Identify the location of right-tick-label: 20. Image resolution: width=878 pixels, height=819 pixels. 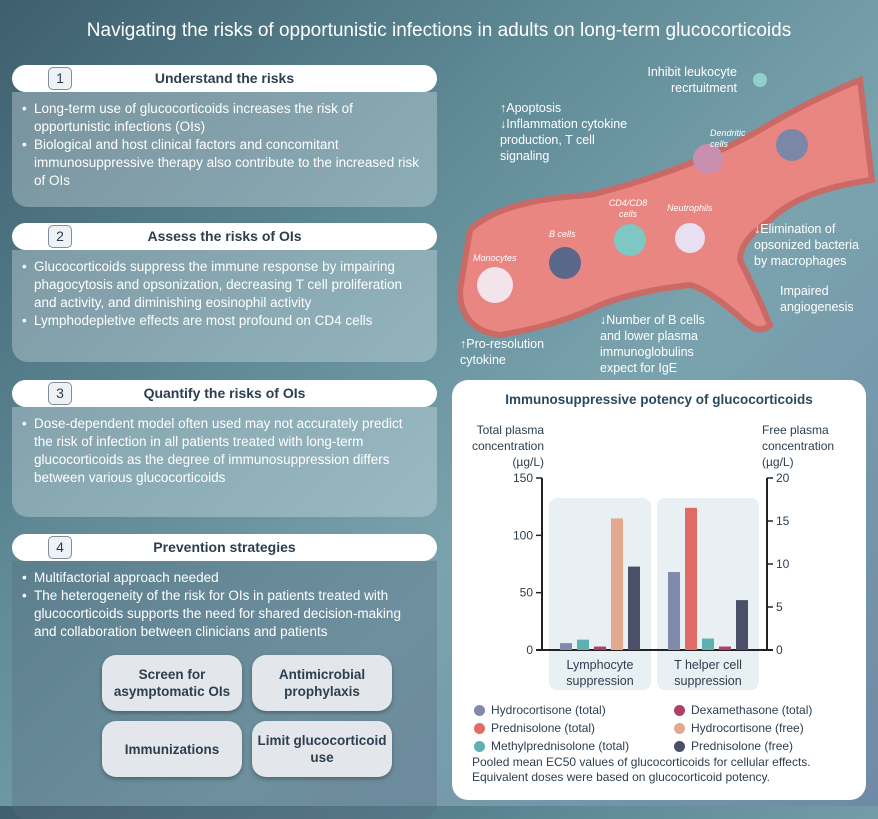
(783, 478).